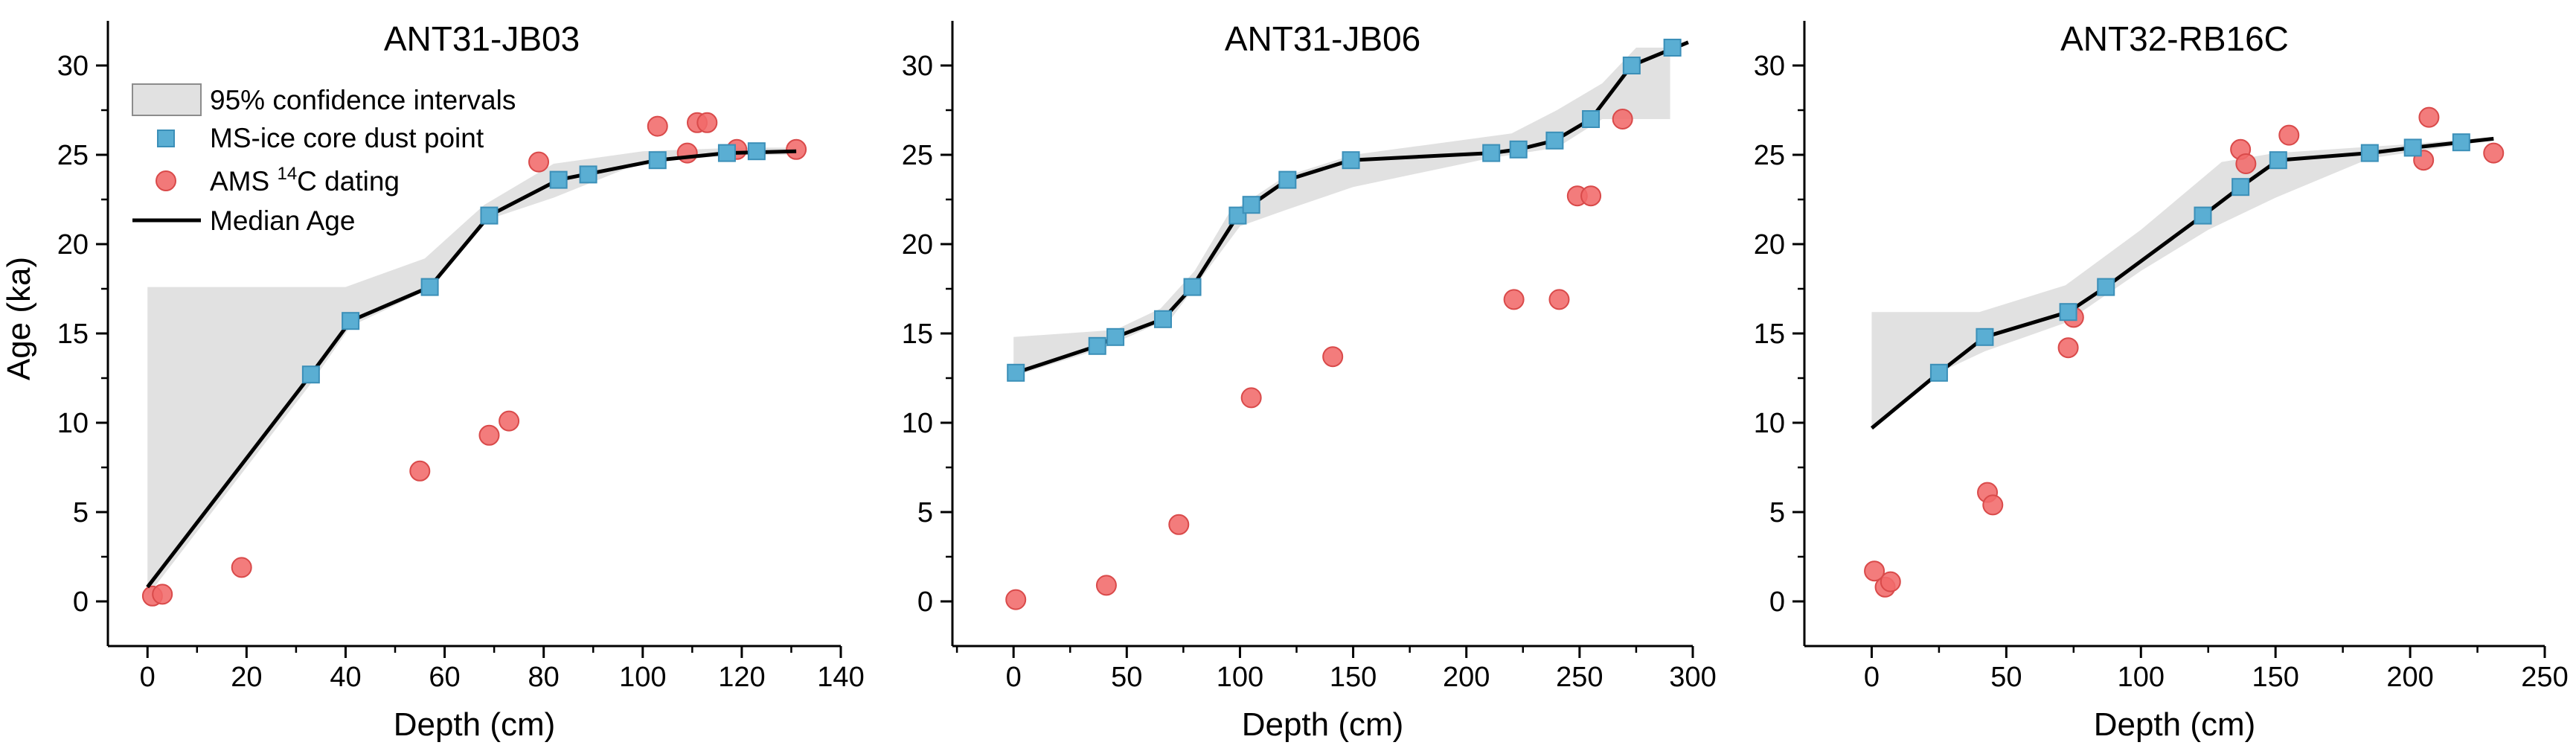 Image resolution: width=2576 pixels, height=751 pixels. I want to click on x-tick-label: 40, so click(346, 677).